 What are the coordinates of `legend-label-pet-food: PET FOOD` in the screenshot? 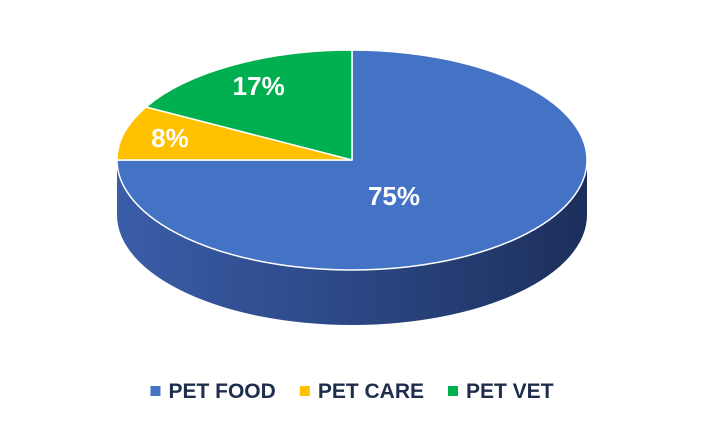 It's located at (221, 391).